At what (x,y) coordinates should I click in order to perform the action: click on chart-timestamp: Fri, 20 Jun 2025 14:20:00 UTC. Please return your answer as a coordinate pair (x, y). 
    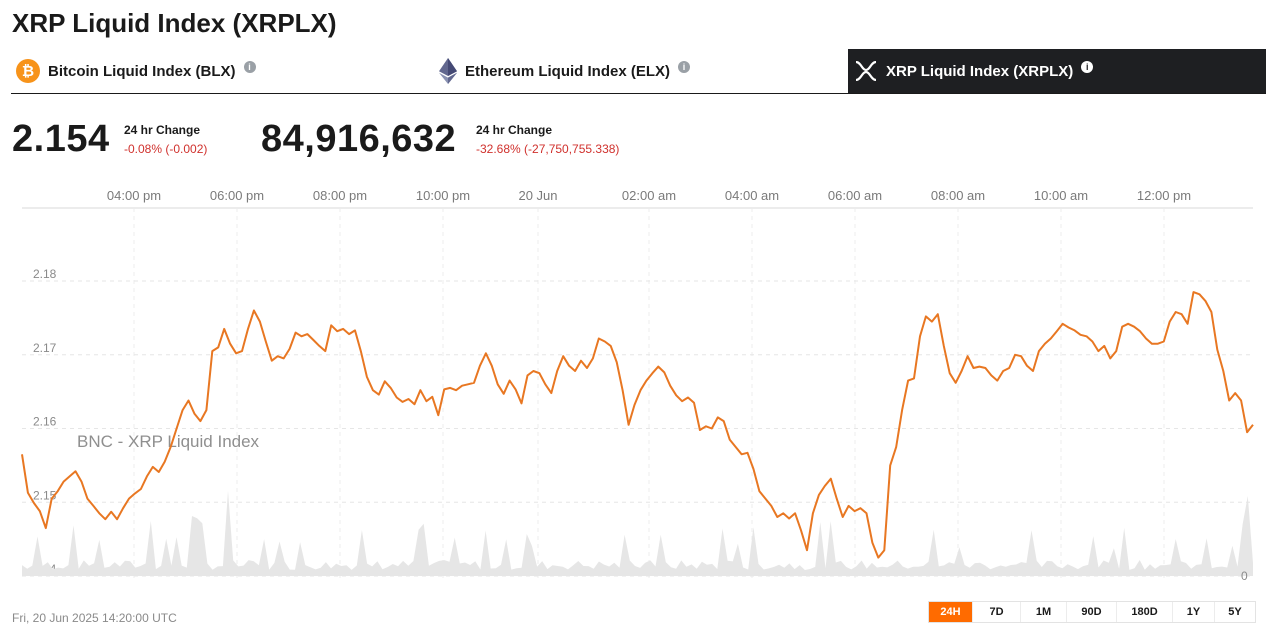
    Looking at the image, I should click on (94, 618).